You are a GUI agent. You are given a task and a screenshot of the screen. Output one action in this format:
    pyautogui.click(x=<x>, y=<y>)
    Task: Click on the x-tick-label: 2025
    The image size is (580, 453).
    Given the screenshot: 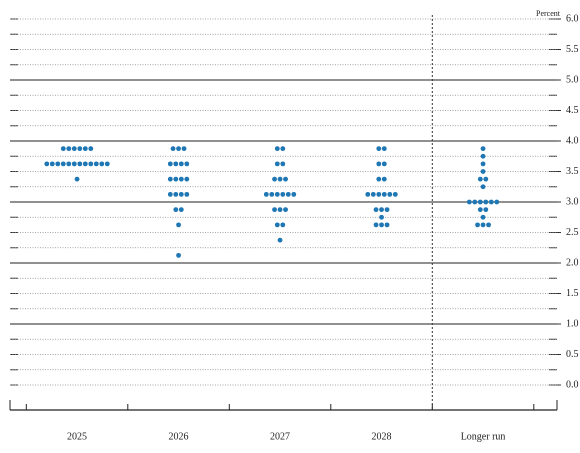 What is the action you would take?
    pyautogui.click(x=77, y=436)
    